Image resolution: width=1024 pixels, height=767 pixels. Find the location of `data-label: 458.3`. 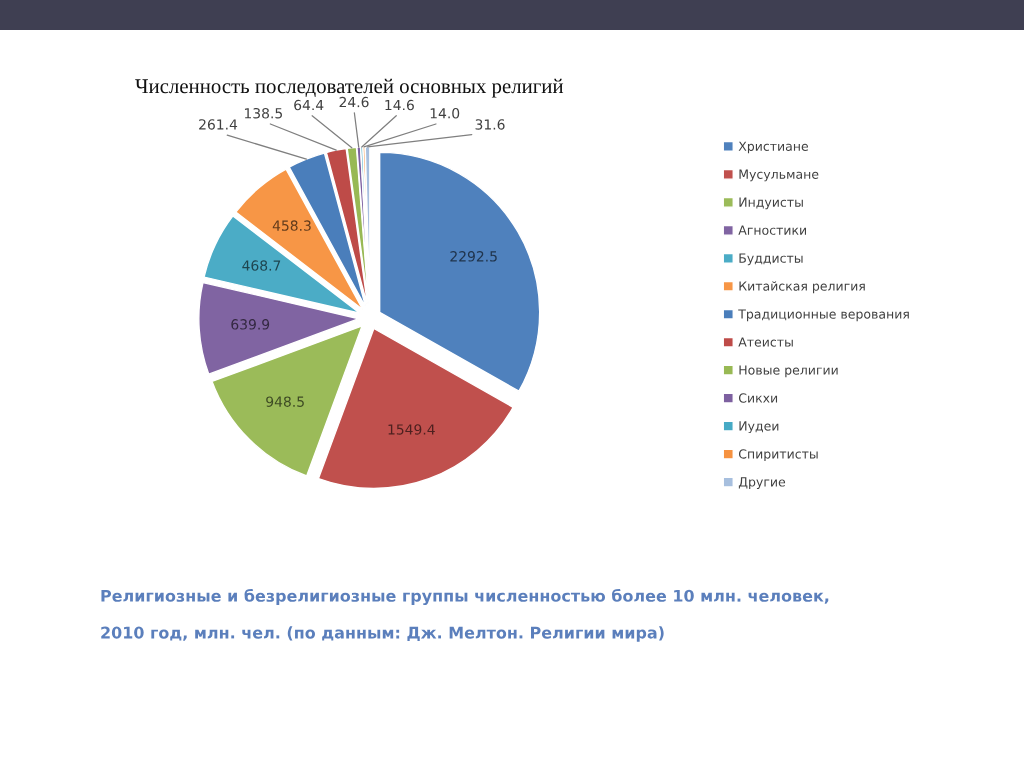

data-label: 458.3 is located at coordinates (291, 225).